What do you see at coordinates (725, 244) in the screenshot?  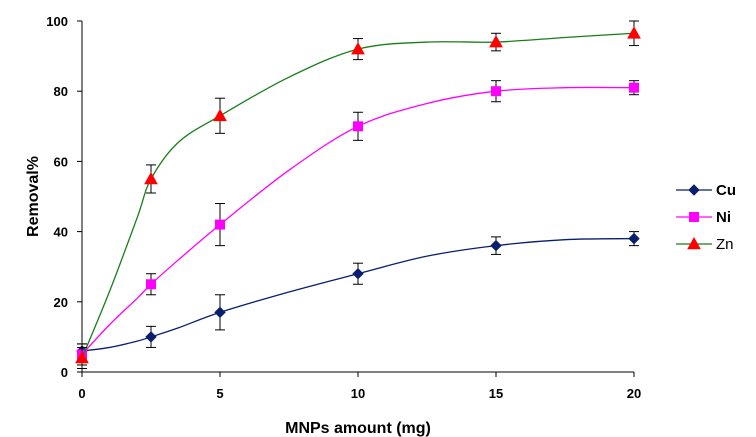 I see `legend-label-zn: Zn` at bounding box center [725, 244].